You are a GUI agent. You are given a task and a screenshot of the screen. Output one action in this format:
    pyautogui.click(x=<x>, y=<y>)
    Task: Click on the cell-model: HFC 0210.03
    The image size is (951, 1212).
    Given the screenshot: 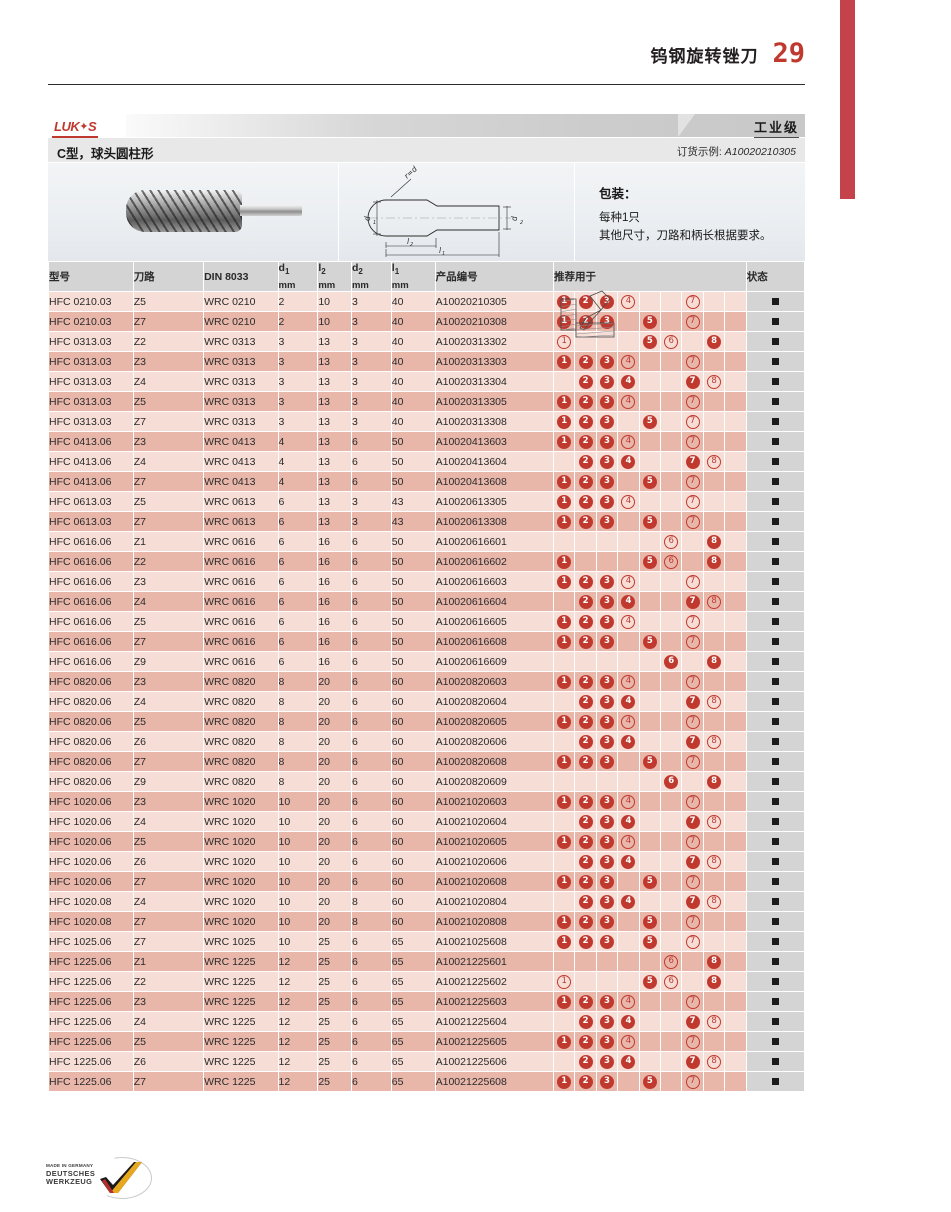 What is the action you would take?
    pyautogui.click(x=91, y=322)
    